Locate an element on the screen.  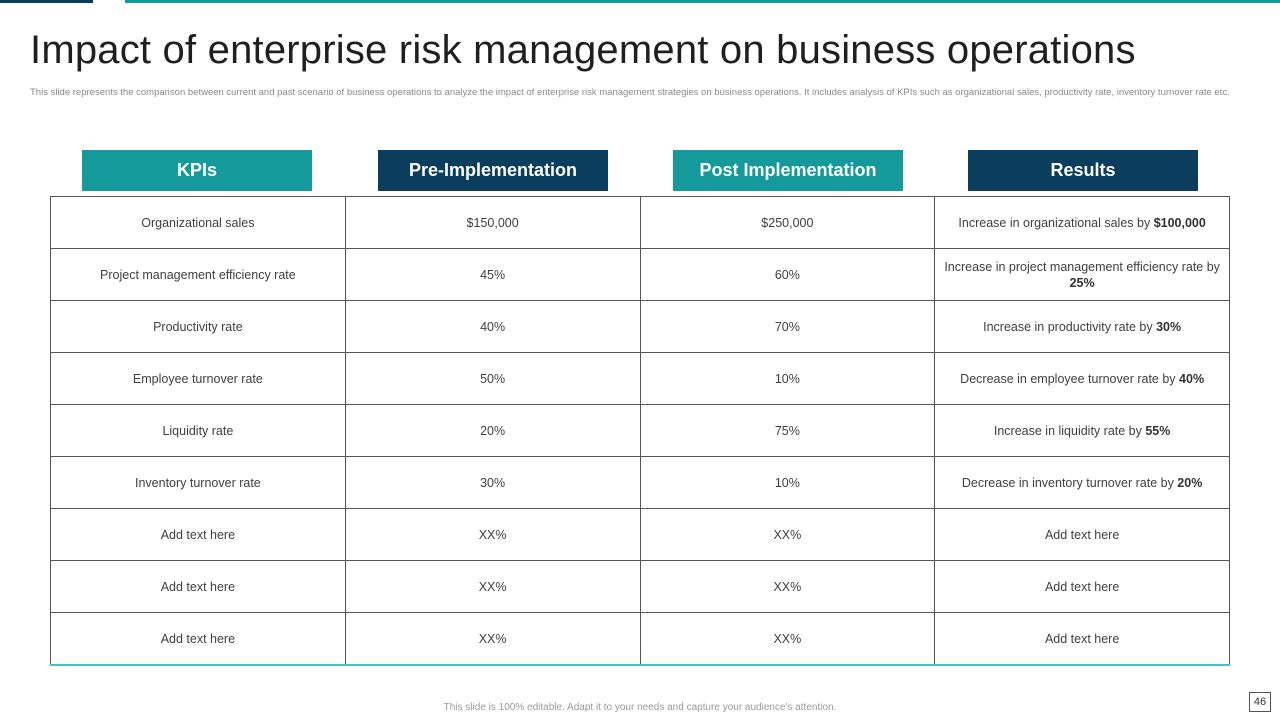
page-number: 46 is located at coordinates (1260, 702).